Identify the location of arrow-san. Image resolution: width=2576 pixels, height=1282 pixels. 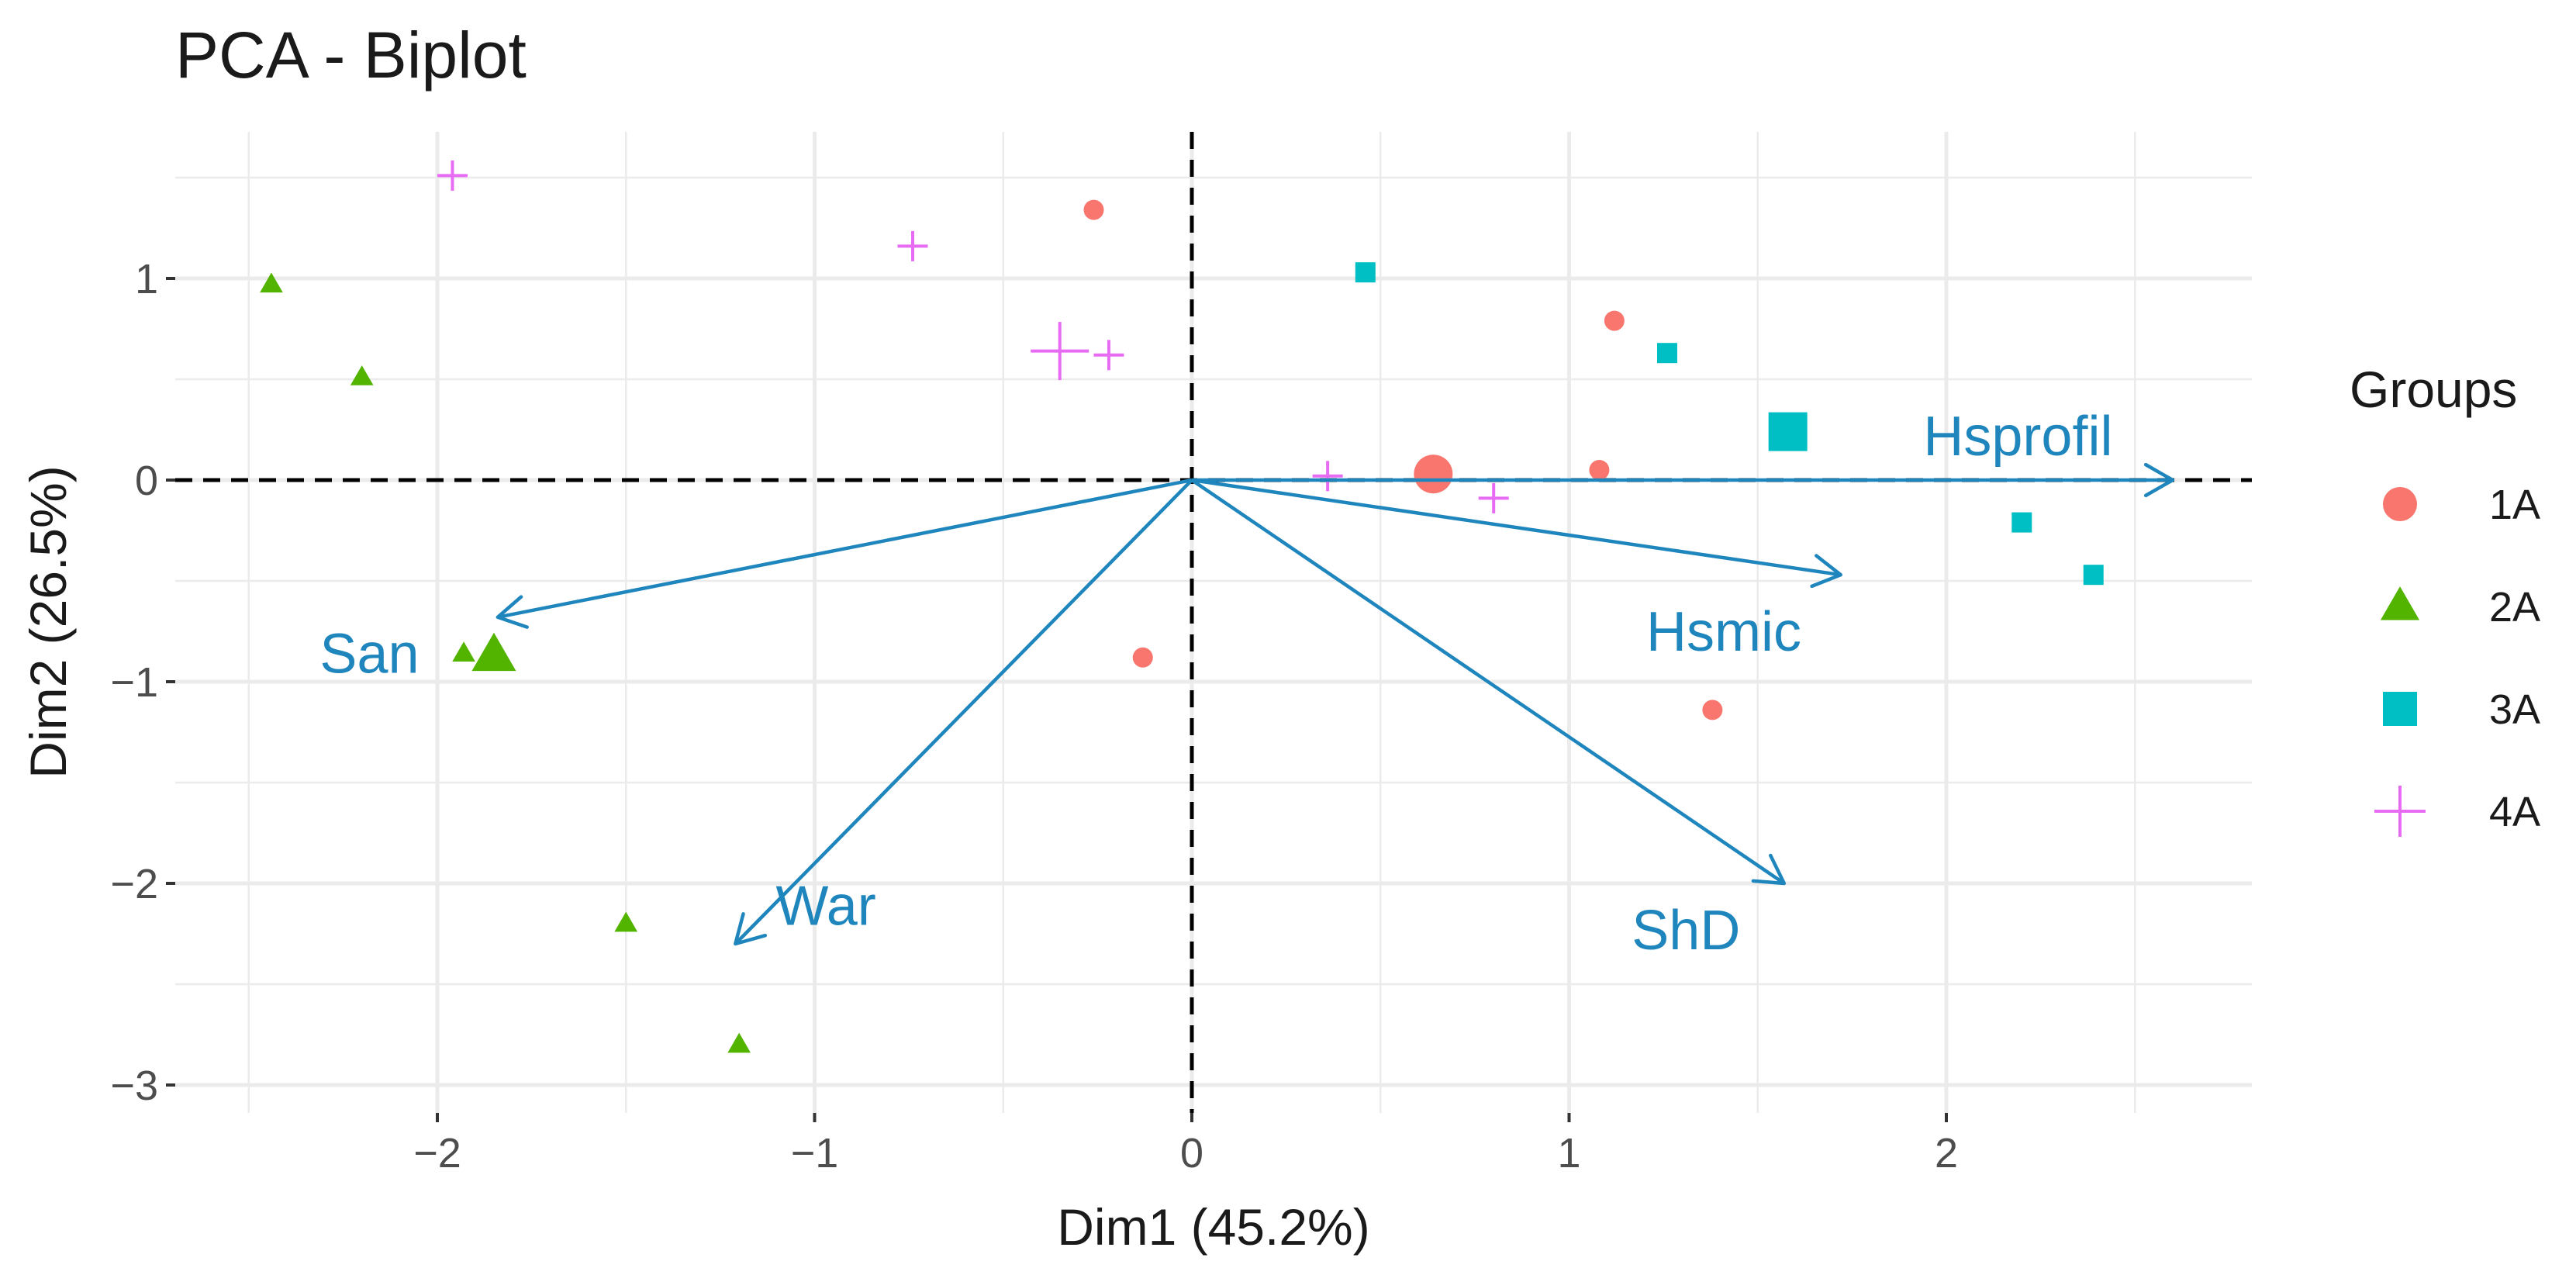
(845, 549).